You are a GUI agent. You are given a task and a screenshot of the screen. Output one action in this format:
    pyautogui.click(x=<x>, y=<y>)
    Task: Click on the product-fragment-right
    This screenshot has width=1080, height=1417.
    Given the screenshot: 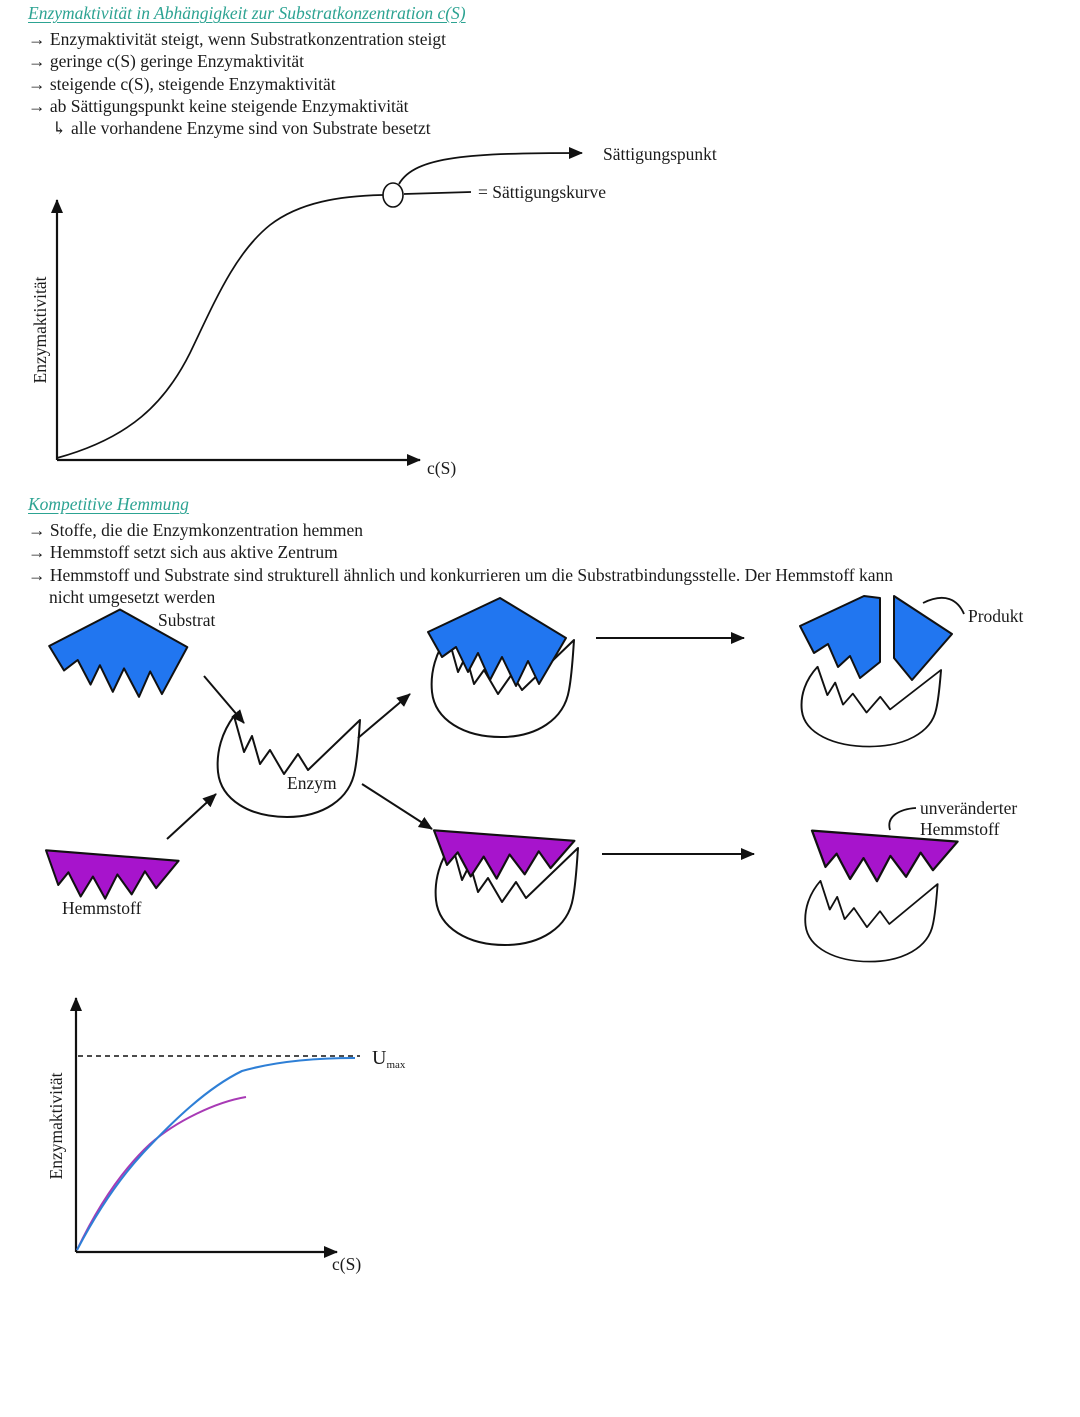 What is the action you would take?
    pyautogui.click(x=923, y=638)
    